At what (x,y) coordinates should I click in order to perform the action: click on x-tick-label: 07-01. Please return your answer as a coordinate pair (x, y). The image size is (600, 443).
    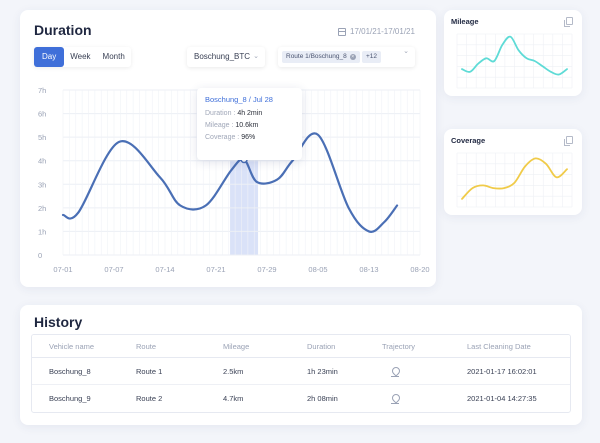
    Looking at the image, I should click on (62, 269).